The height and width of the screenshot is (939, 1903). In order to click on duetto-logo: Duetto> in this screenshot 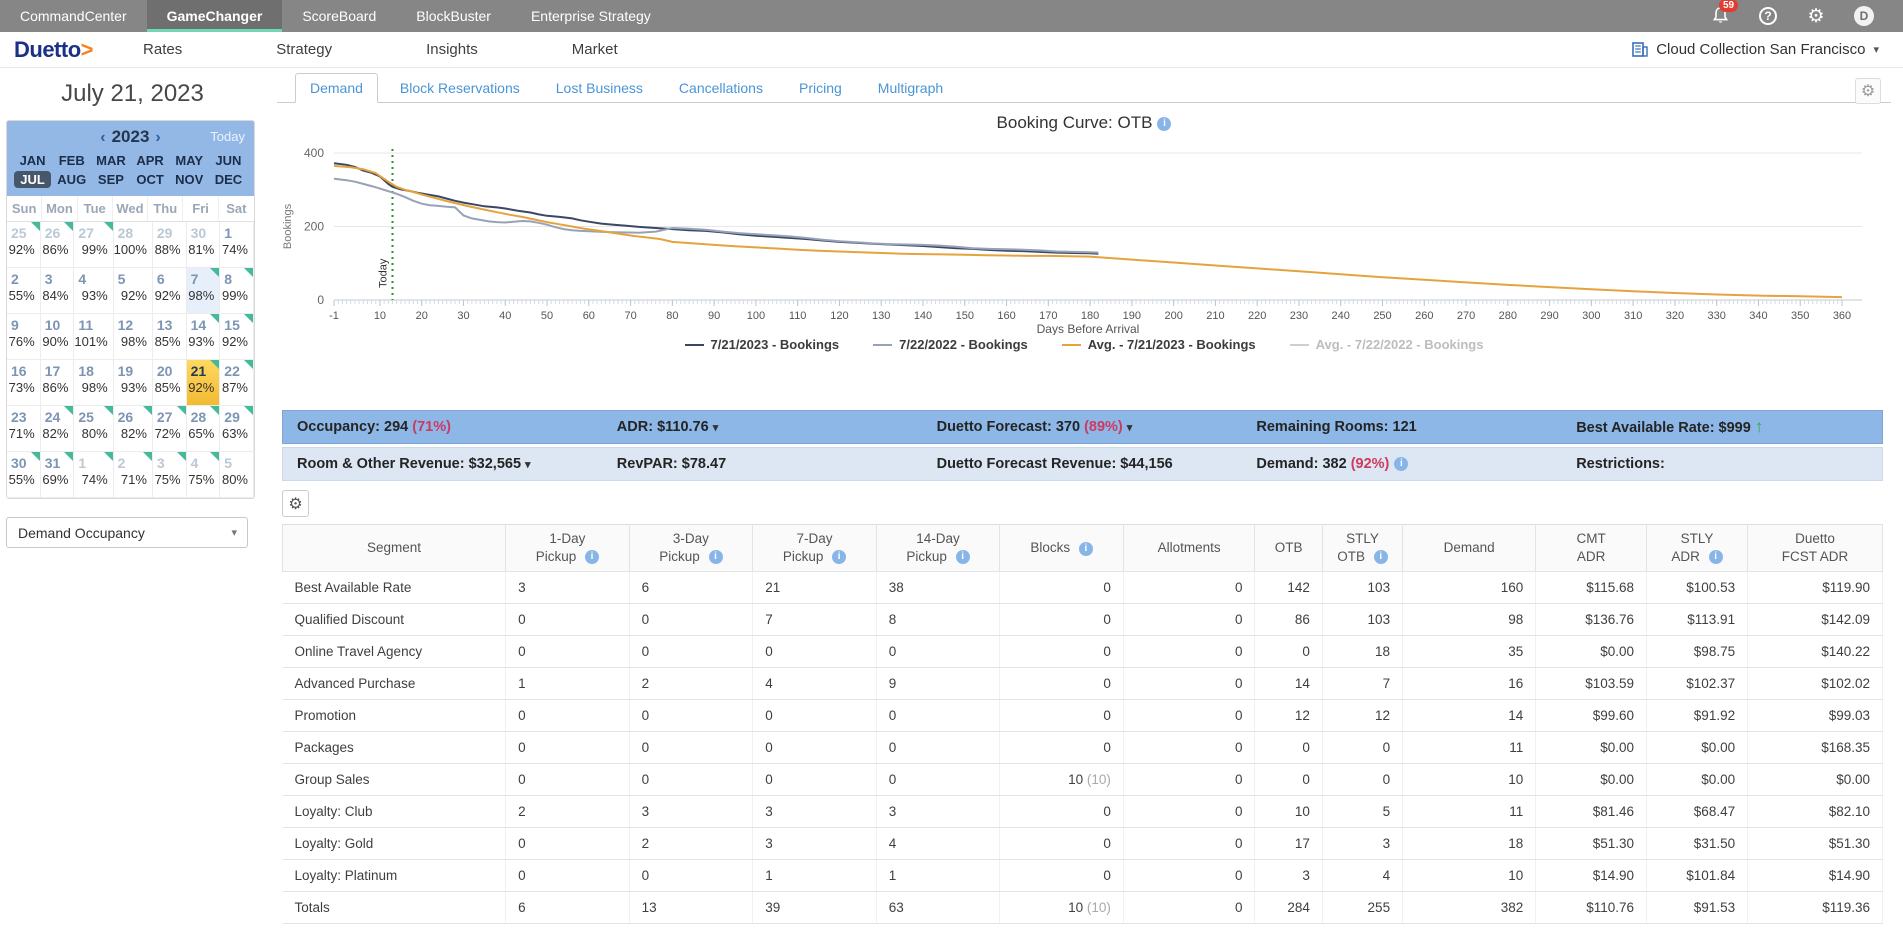, I will do `click(54, 49)`.